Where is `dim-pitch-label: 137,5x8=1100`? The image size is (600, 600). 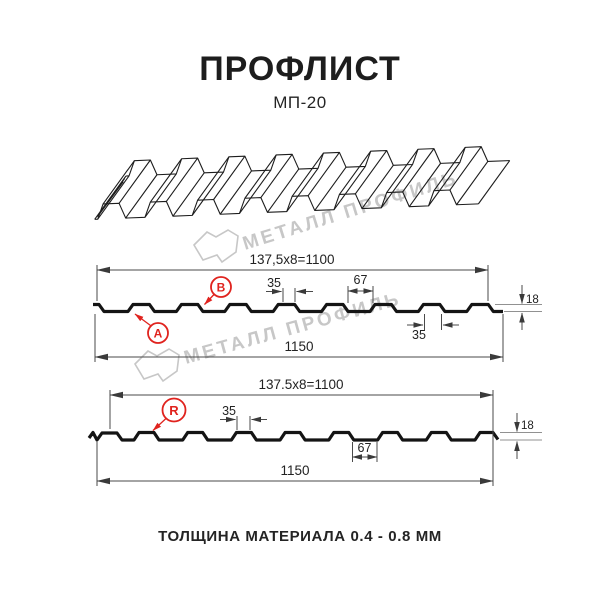 dim-pitch-label: 137,5x8=1100 is located at coordinates (292, 259).